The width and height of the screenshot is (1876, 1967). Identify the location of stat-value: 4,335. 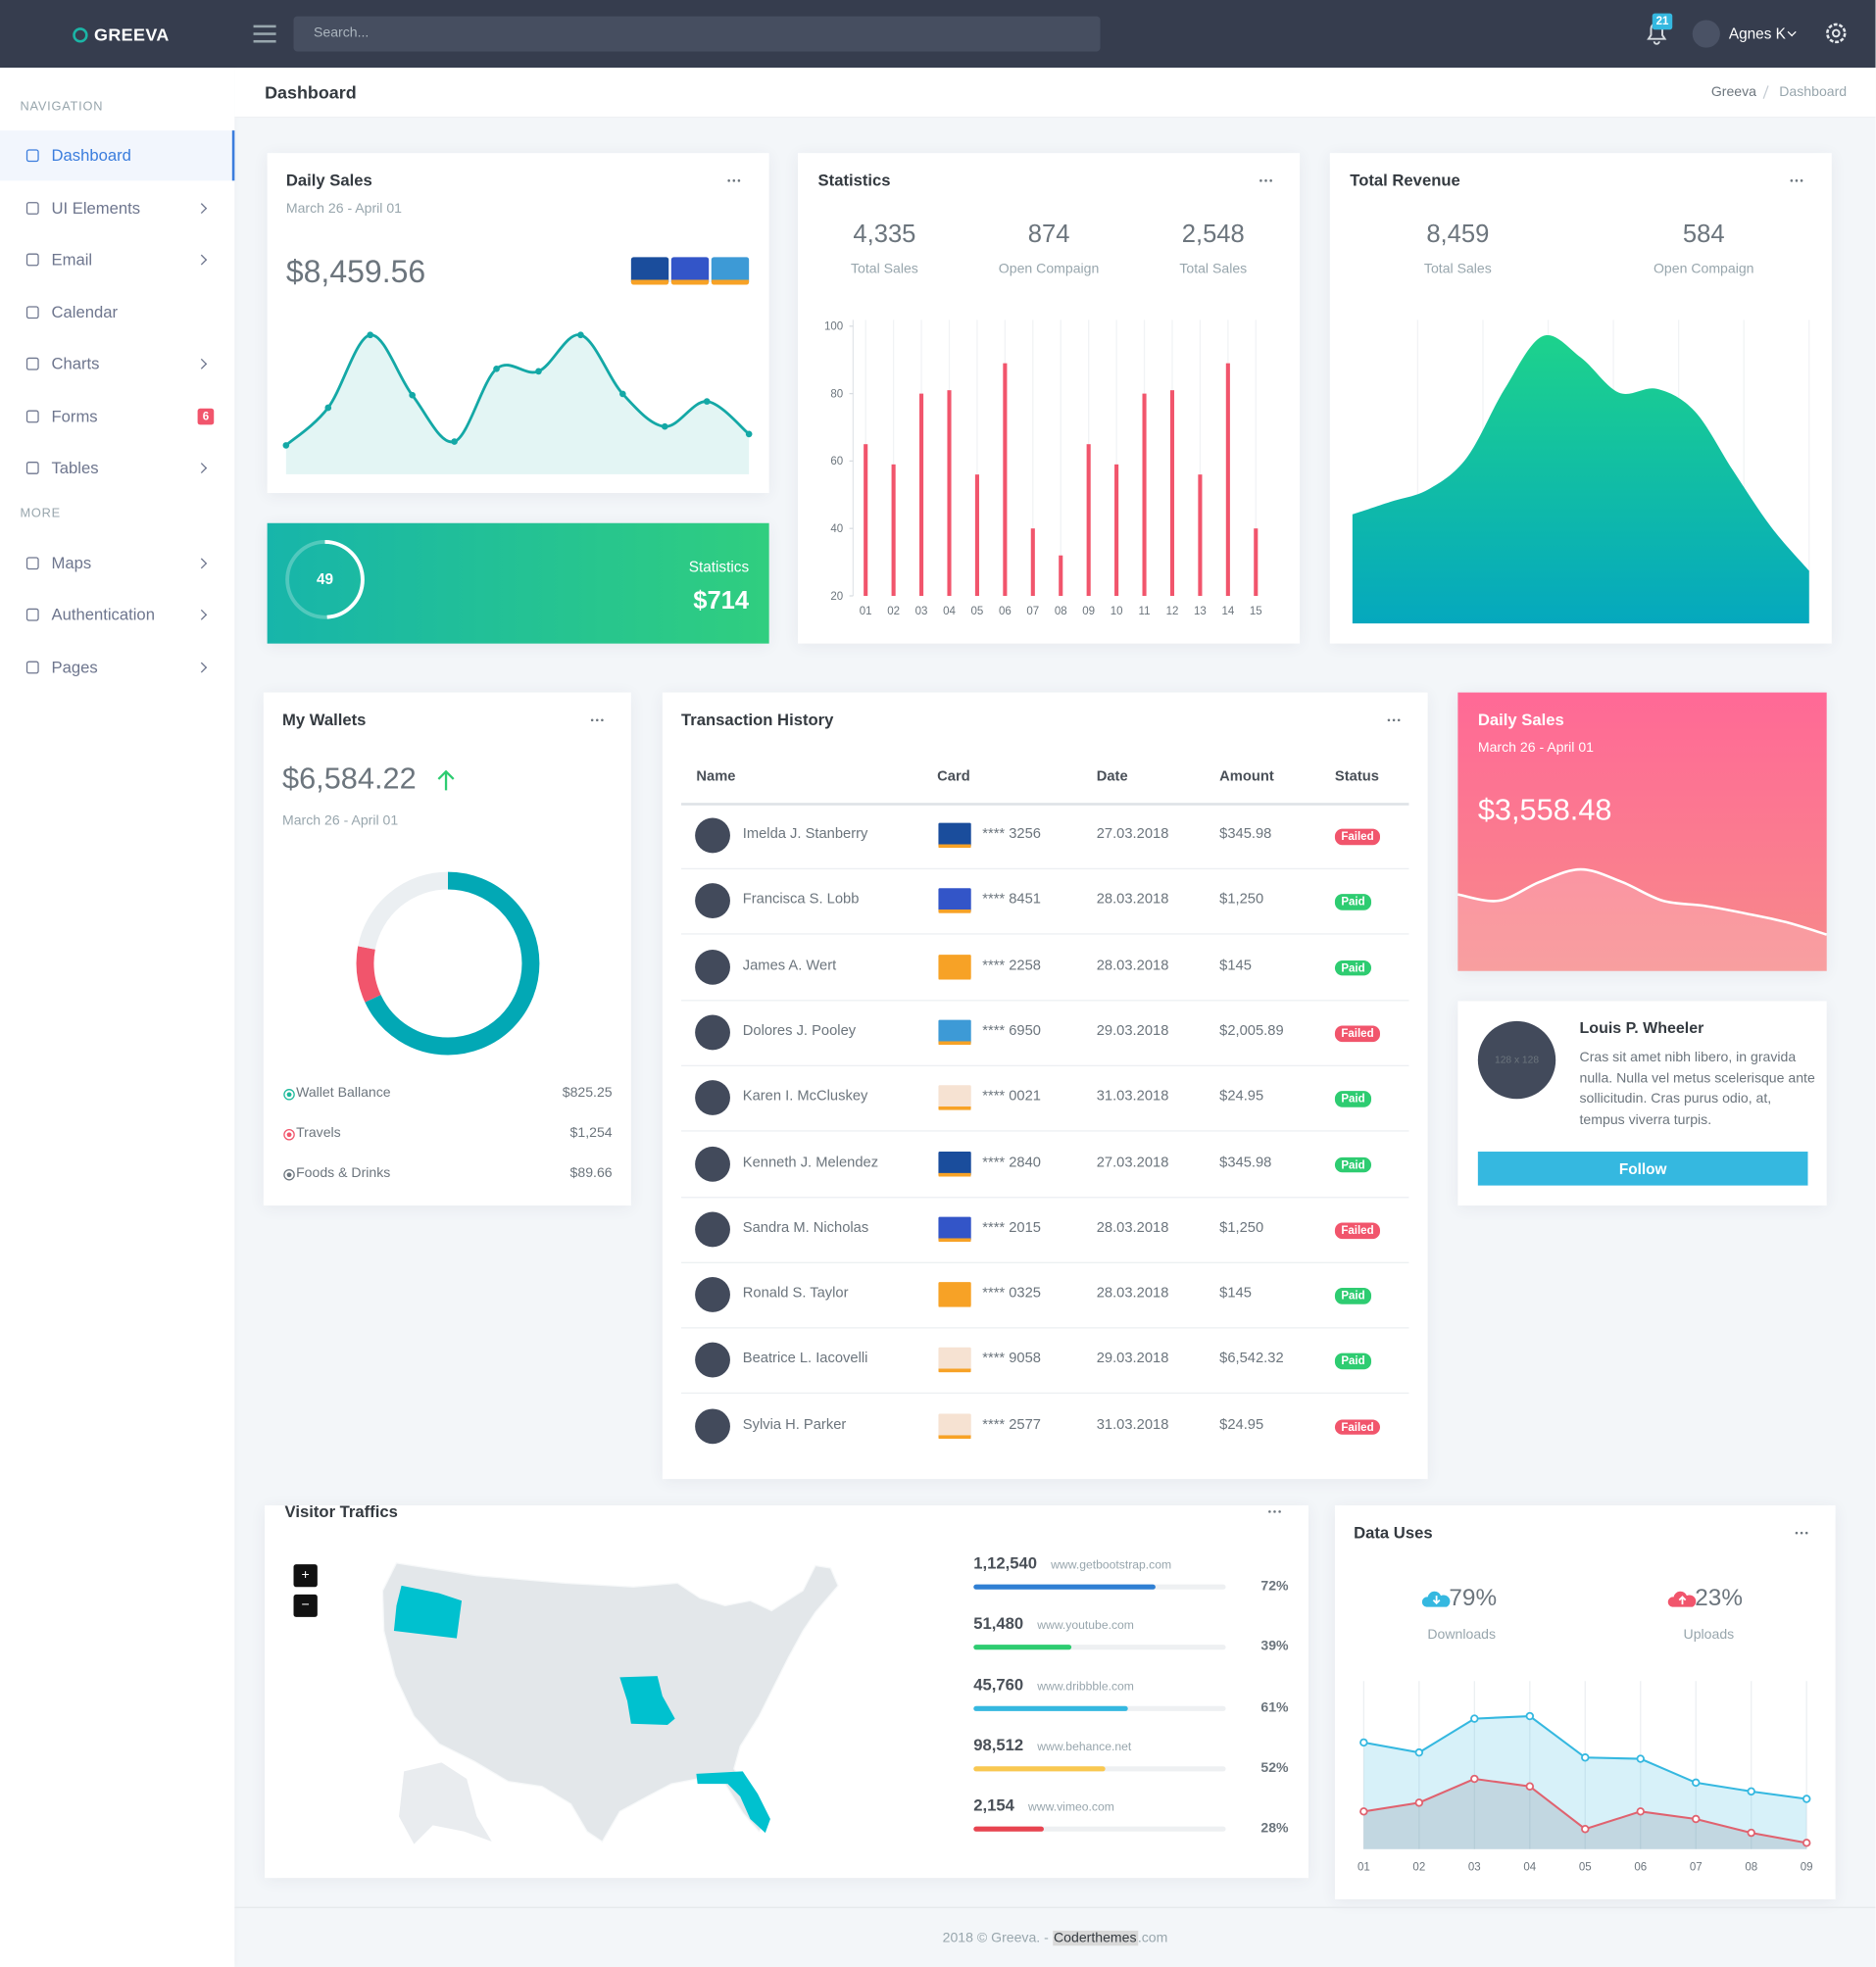
(885, 235).